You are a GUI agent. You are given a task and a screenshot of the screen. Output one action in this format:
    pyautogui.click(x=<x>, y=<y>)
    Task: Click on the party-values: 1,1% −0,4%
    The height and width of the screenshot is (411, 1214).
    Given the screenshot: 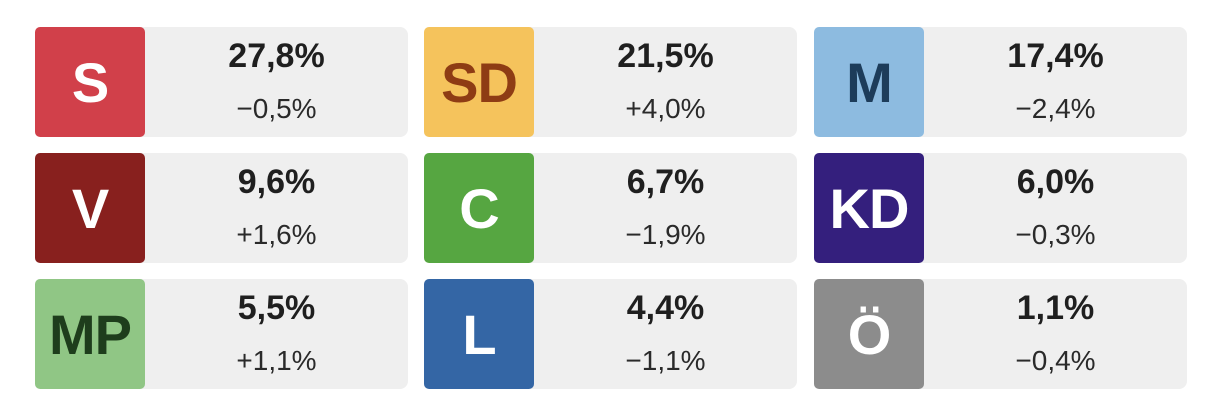 What is the action you would take?
    pyautogui.click(x=1055, y=334)
    